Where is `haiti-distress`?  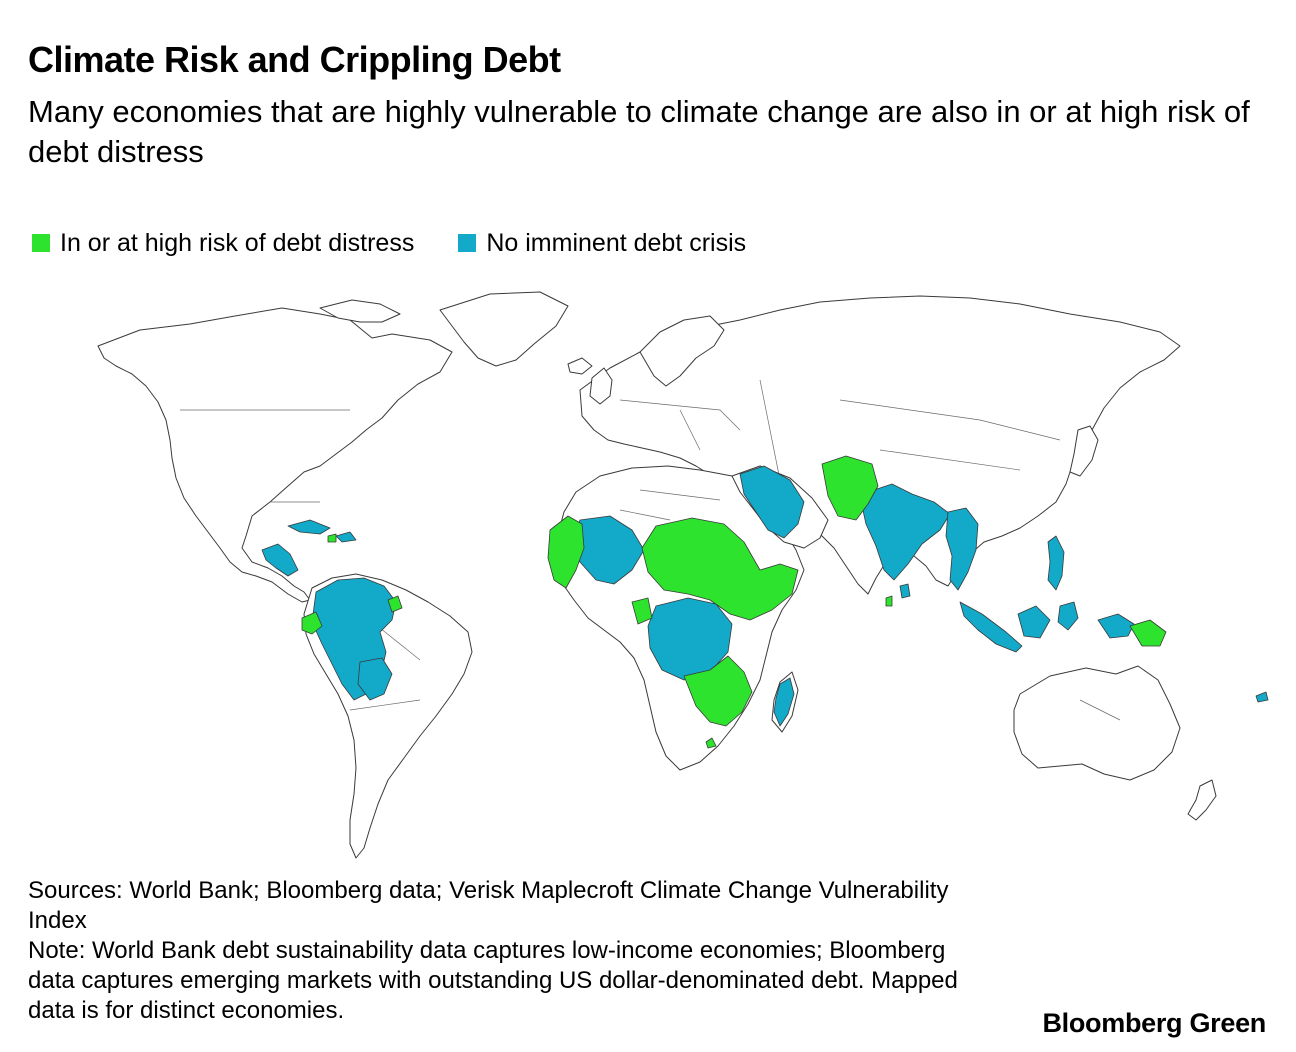 haiti-distress is located at coordinates (332, 538).